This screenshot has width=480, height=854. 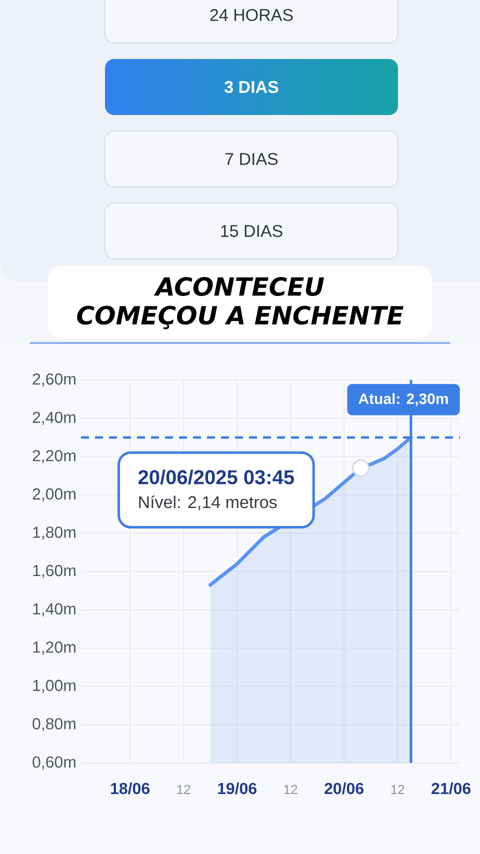 I want to click on x-tick-label: 21/06, so click(x=451, y=788).